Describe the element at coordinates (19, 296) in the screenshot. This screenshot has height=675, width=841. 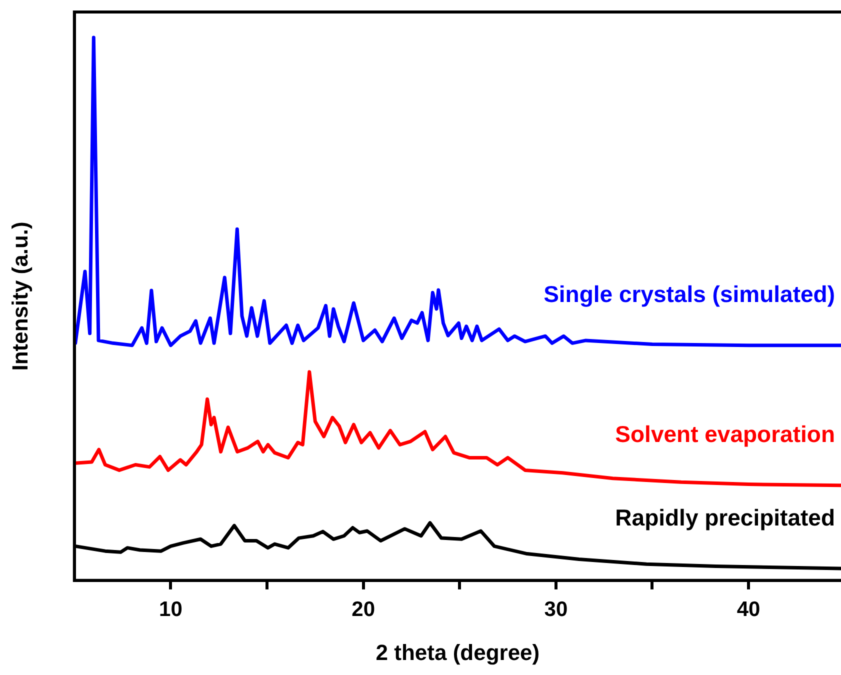
I see `y-axis-title: Intensity (a.u.)` at that location.